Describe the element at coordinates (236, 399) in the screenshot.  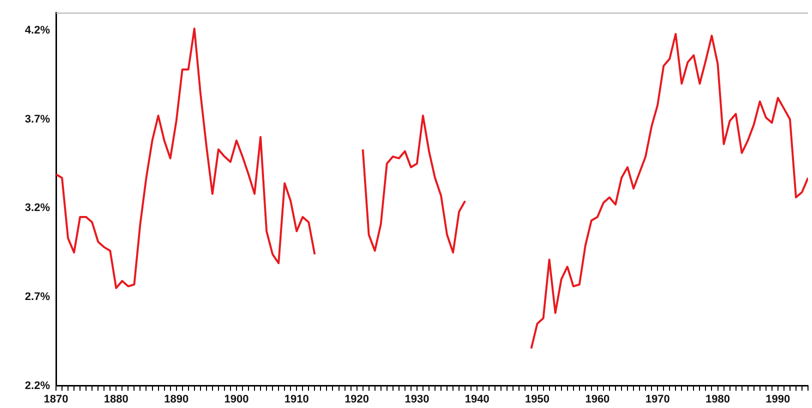
I see `x-tick-label: 1900` at that location.